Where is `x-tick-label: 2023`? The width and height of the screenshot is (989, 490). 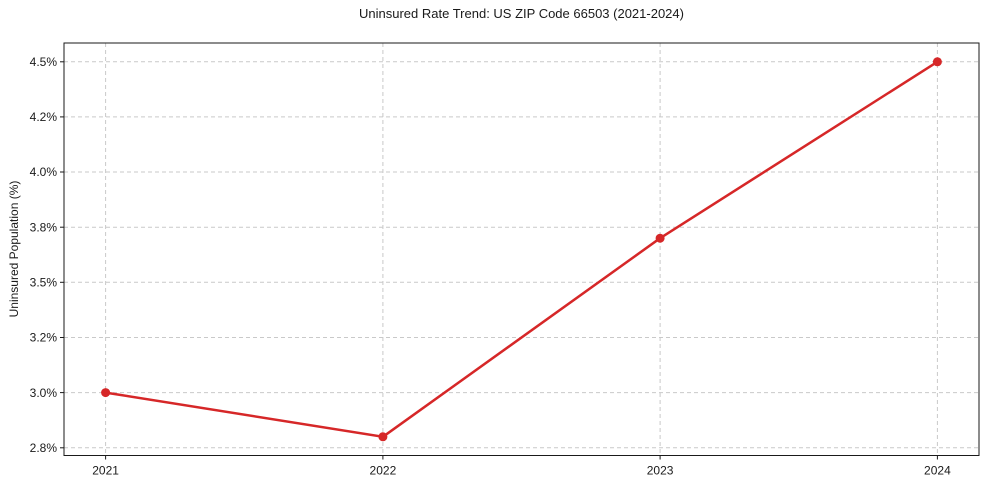 x-tick-label: 2023 is located at coordinates (660, 471).